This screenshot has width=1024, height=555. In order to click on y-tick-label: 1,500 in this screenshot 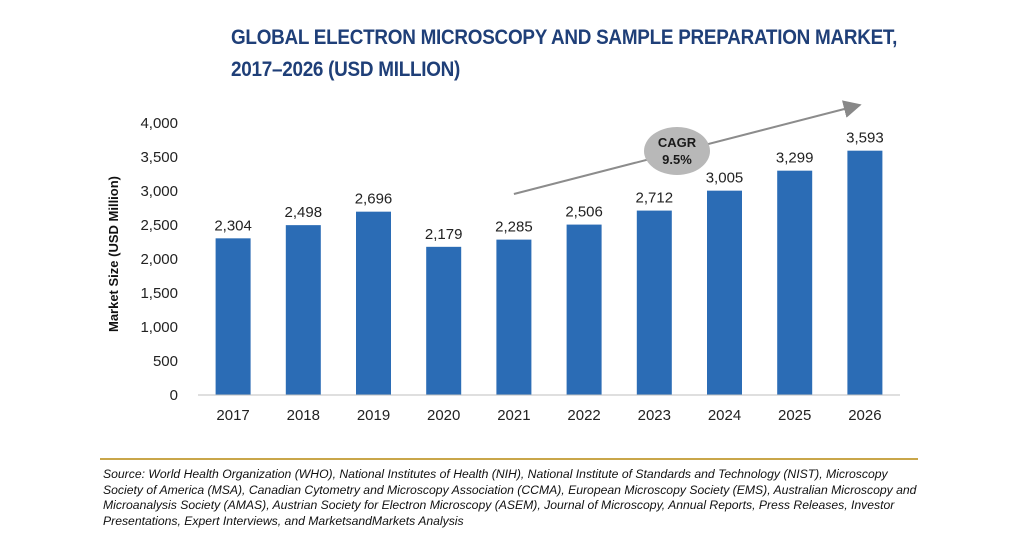, I will do `click(159, 293)`.